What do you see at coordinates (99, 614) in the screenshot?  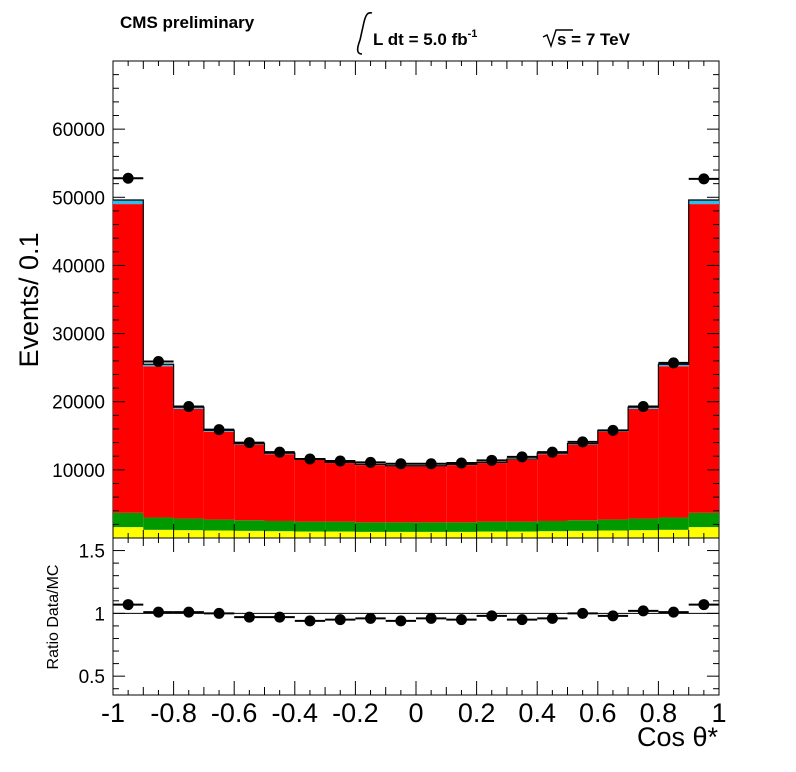 I see `ratio-y-tick-label: 1` at bounding box center [99, 614].